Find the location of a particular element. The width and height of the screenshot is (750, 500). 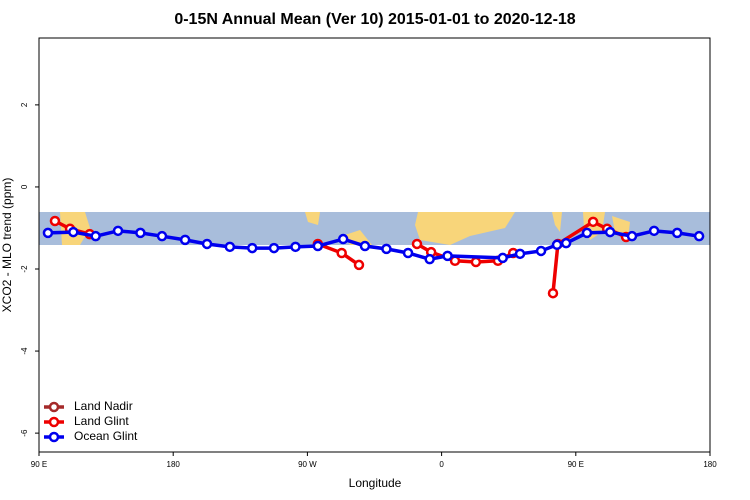

x-tick-label: 0 is located at coordinates (441, 464).